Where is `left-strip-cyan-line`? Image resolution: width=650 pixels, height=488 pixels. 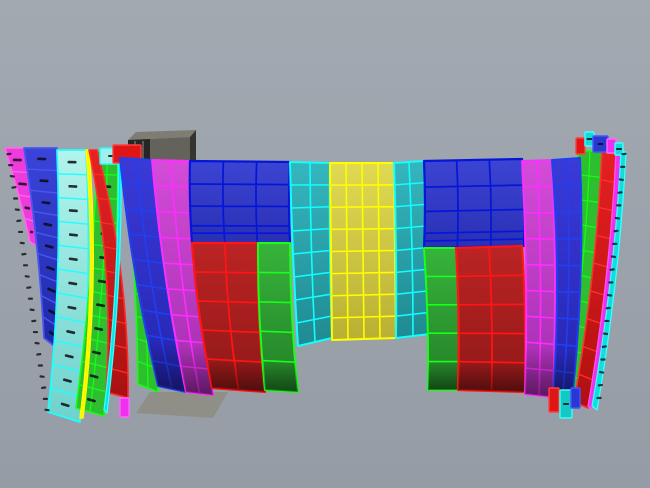
left-strip-cyan-line is located at coordinates (112, 281).